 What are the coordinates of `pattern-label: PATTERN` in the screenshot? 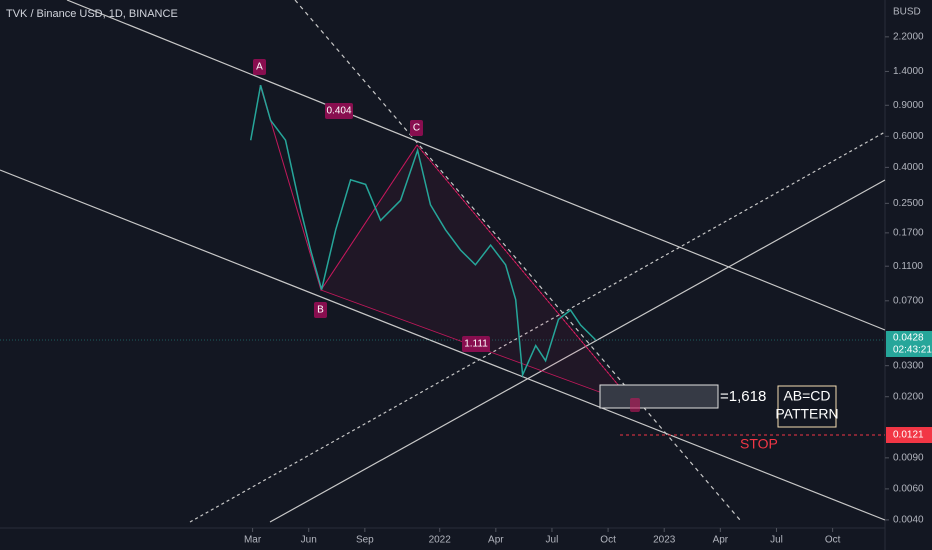 It's located at (806, 414).